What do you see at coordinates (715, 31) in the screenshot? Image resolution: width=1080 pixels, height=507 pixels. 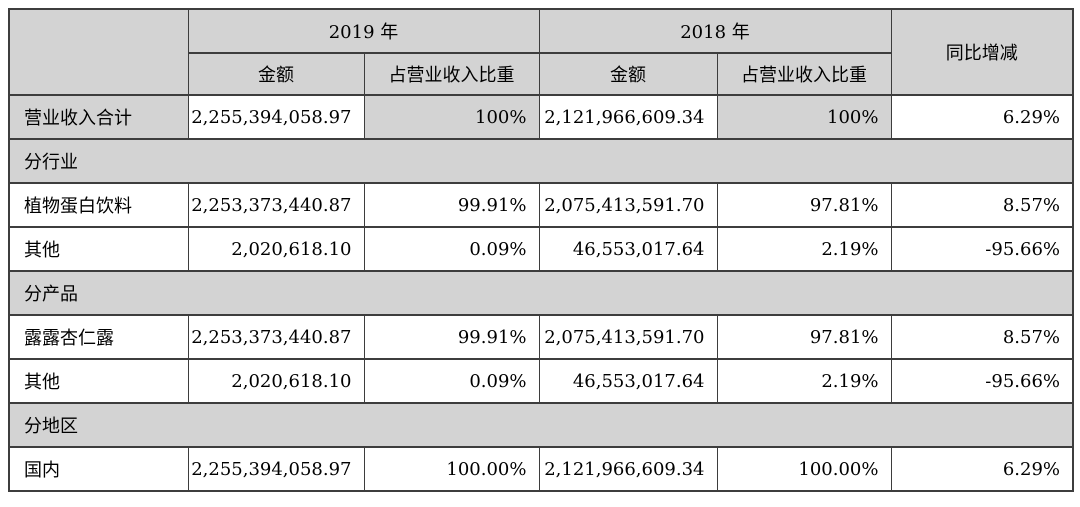 I see `header-year-2018: 2018 年` at bounding box center [715, 31].